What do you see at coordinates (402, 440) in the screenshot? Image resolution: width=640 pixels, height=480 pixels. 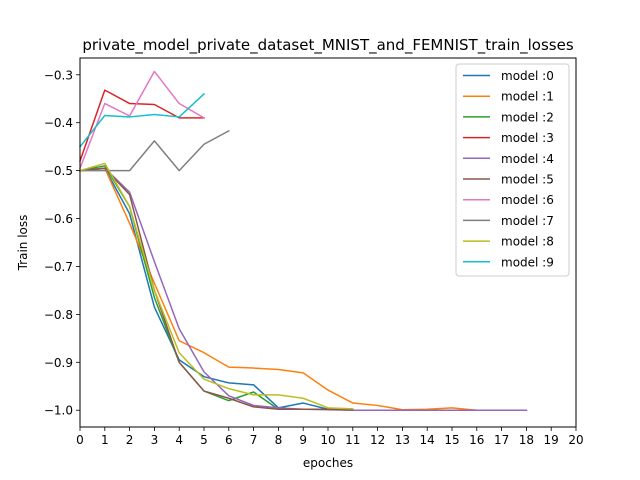 I see `x-tick-label: 13` at bounding box center [402, 440].